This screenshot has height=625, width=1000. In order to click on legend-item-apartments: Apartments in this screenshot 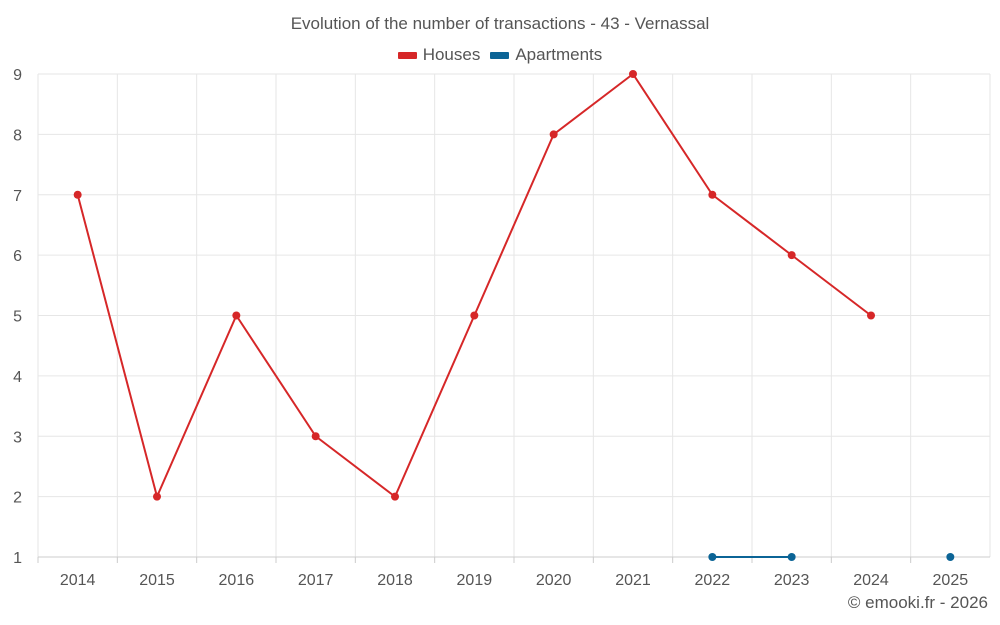, I will do `click(546, 55)`.